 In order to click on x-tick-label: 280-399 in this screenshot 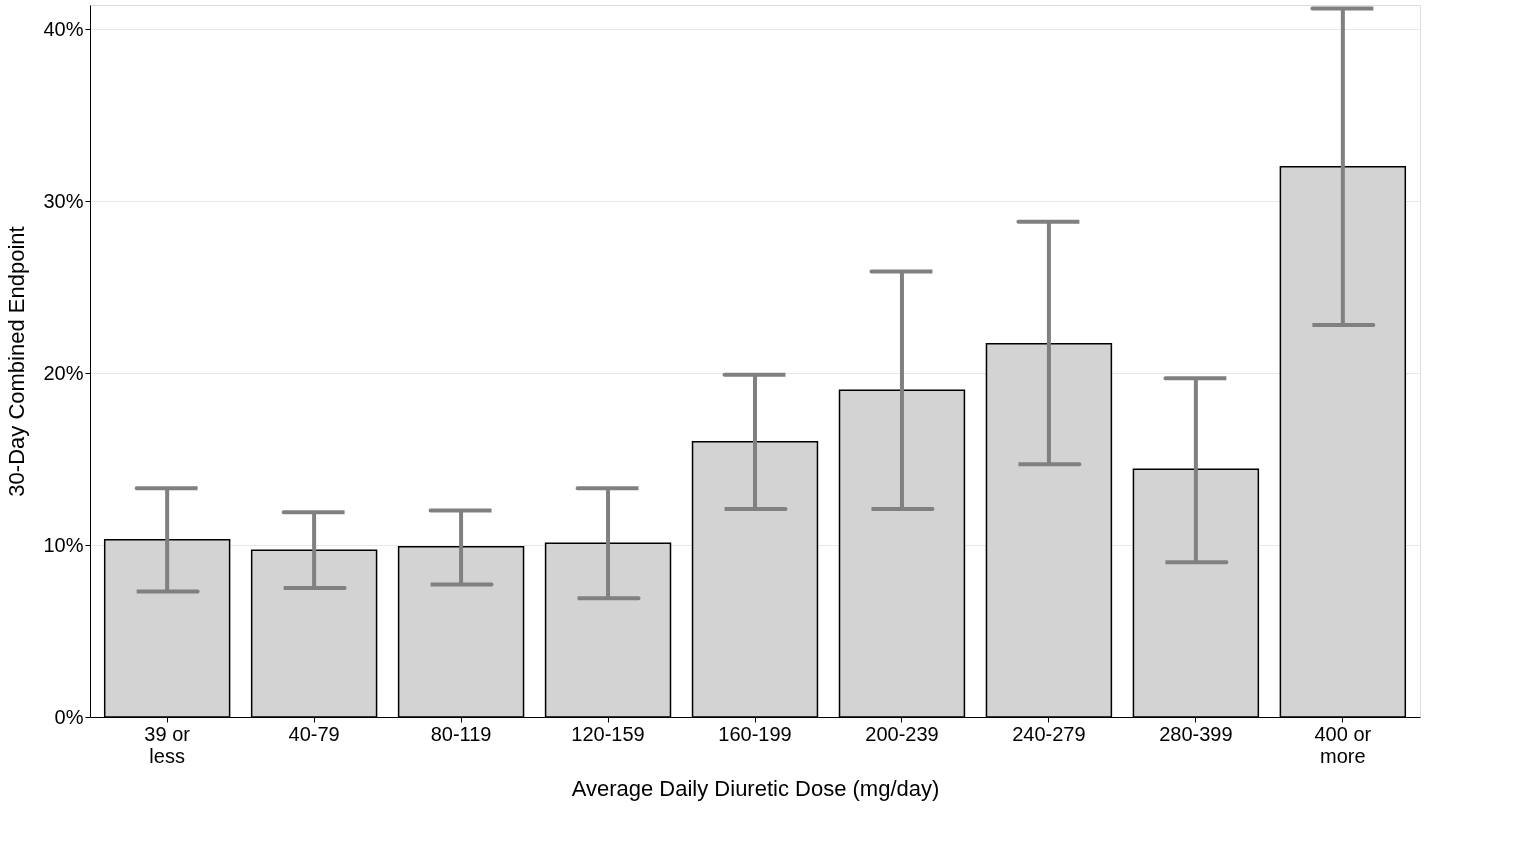, I will do `click(1196, 733)`.